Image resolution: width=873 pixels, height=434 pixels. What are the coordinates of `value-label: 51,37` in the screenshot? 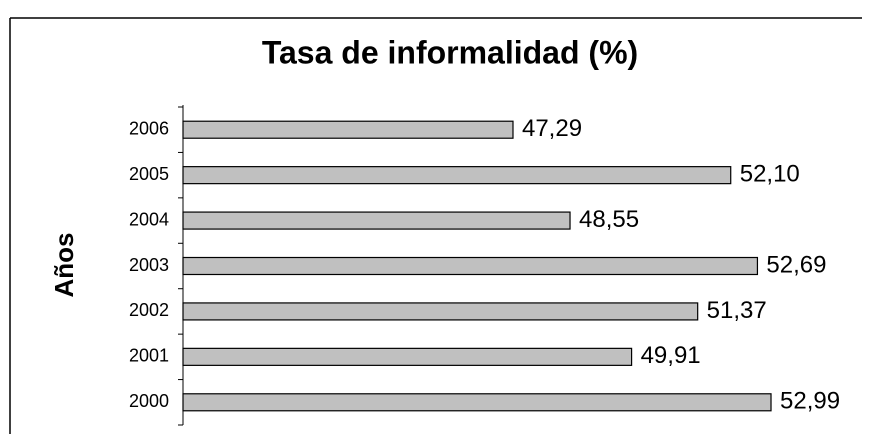 It's located at (737, 310).